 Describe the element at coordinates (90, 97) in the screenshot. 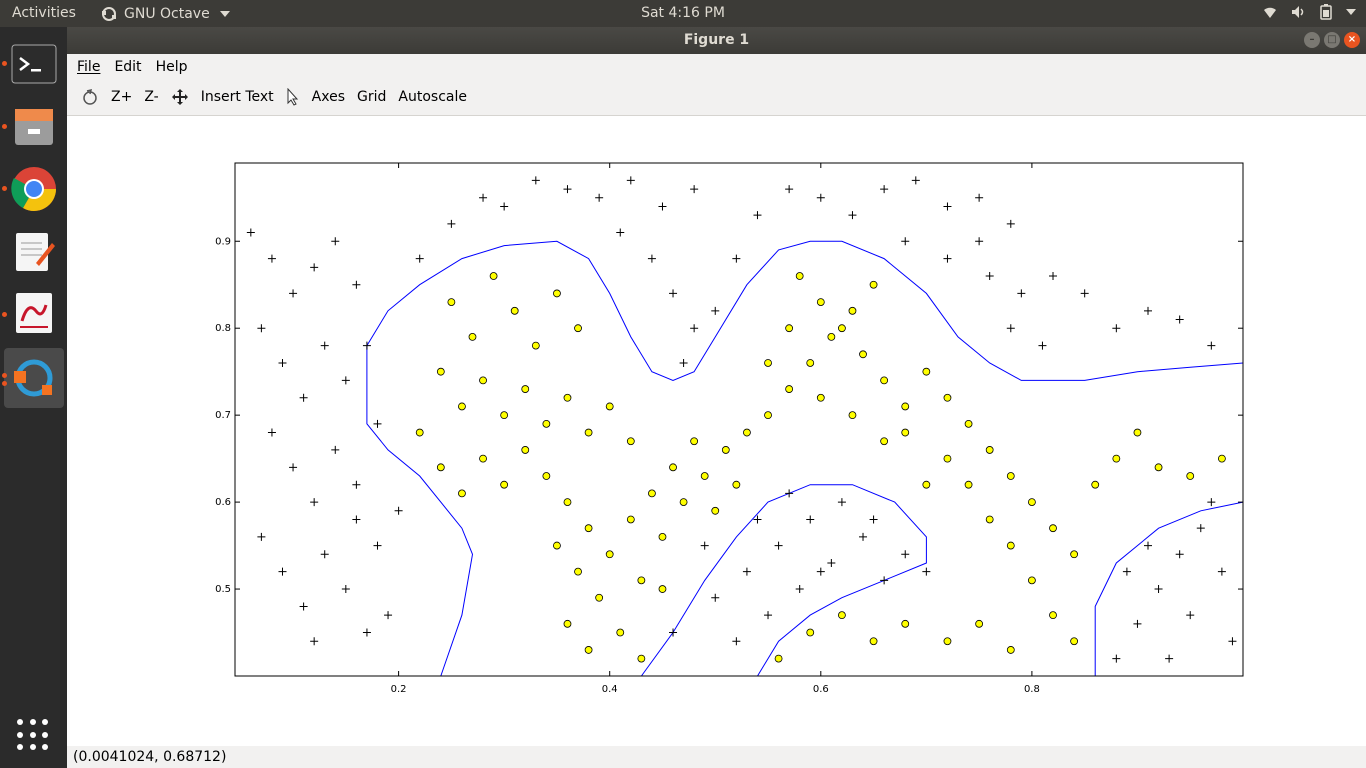

I see `rotate-button` at that location.